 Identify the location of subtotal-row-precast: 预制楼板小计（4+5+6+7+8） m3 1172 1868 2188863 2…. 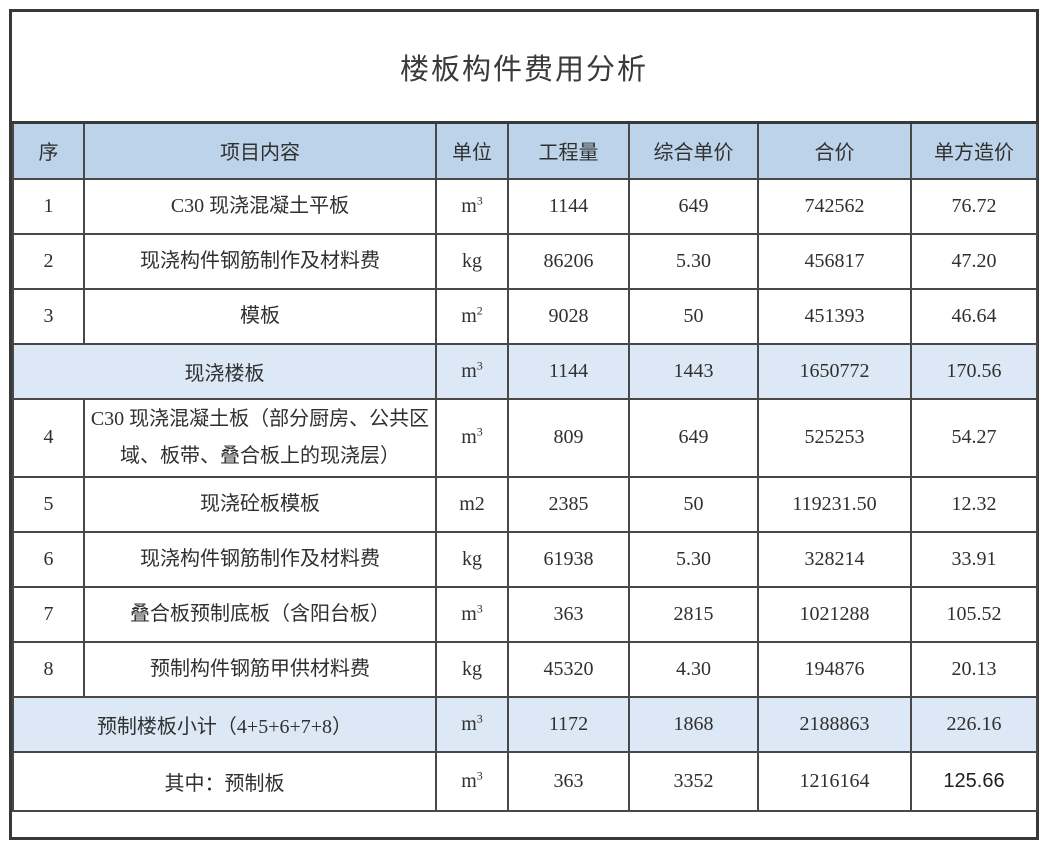
(525, 724).